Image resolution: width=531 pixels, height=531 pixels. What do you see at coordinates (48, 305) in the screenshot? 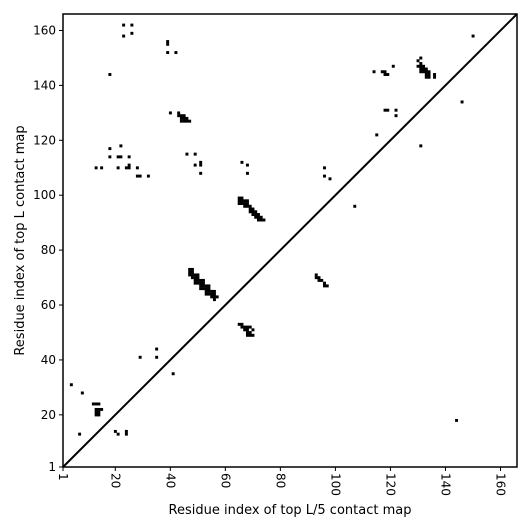
I see `y-tick-label: 60` at bounding box center [48, 305].